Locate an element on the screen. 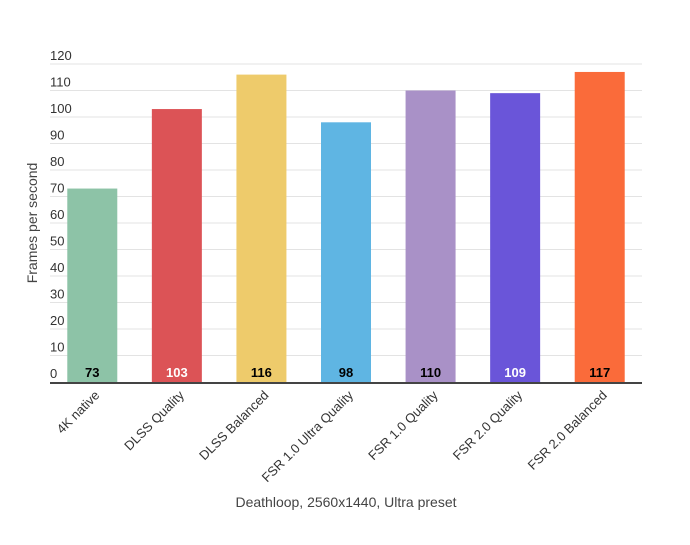 The height and width of the screenshot is (545, 690). data-label: 116 is located at coordinates (261, 372).